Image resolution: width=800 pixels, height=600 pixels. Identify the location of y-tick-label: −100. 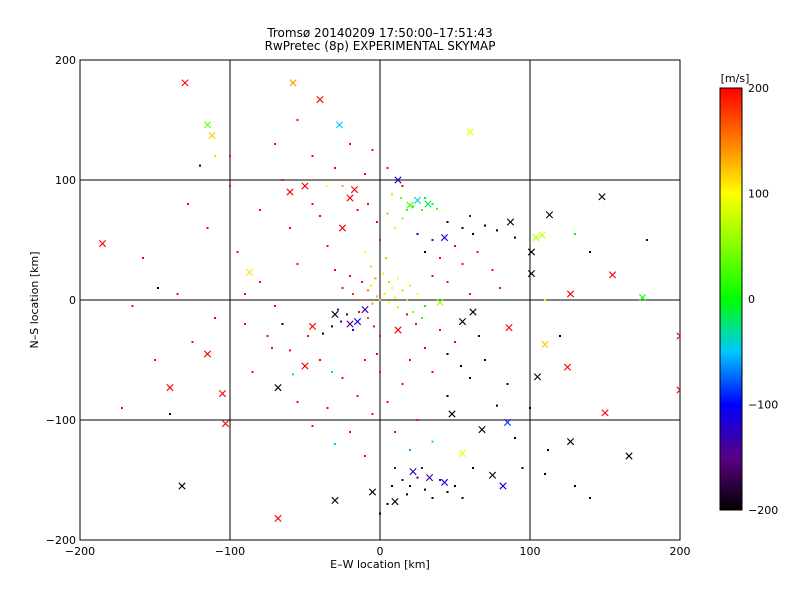
(61, 420).